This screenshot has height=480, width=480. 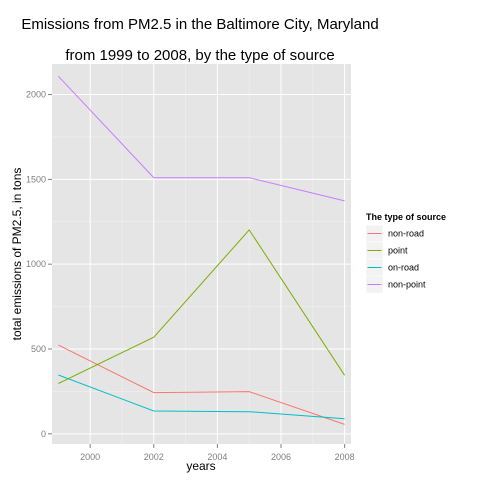 What do you see at coordinates (38, 349) in the screenshot?
I see `y-tick-label: 500` at bounding box center [38, 349].